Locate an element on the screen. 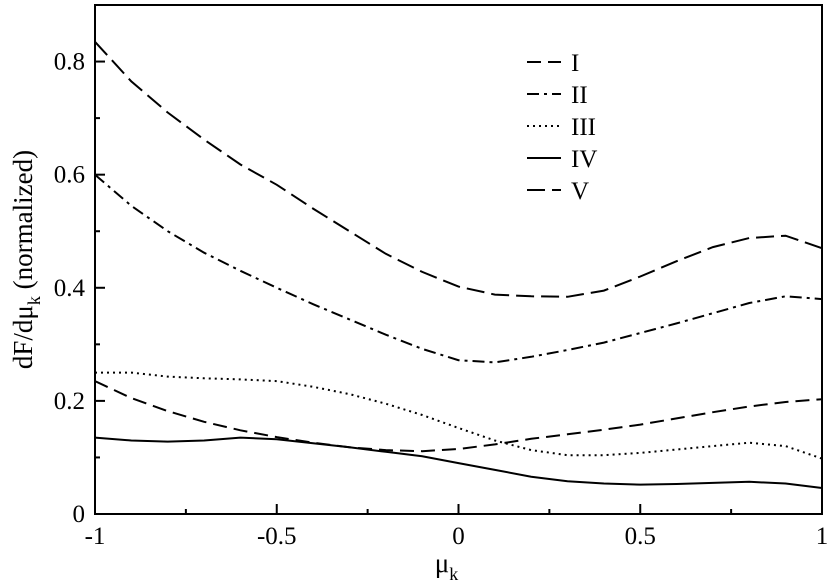 This screenshot has width=830, height=584. x-axis-title: μk is located at coordinates (446, 566).